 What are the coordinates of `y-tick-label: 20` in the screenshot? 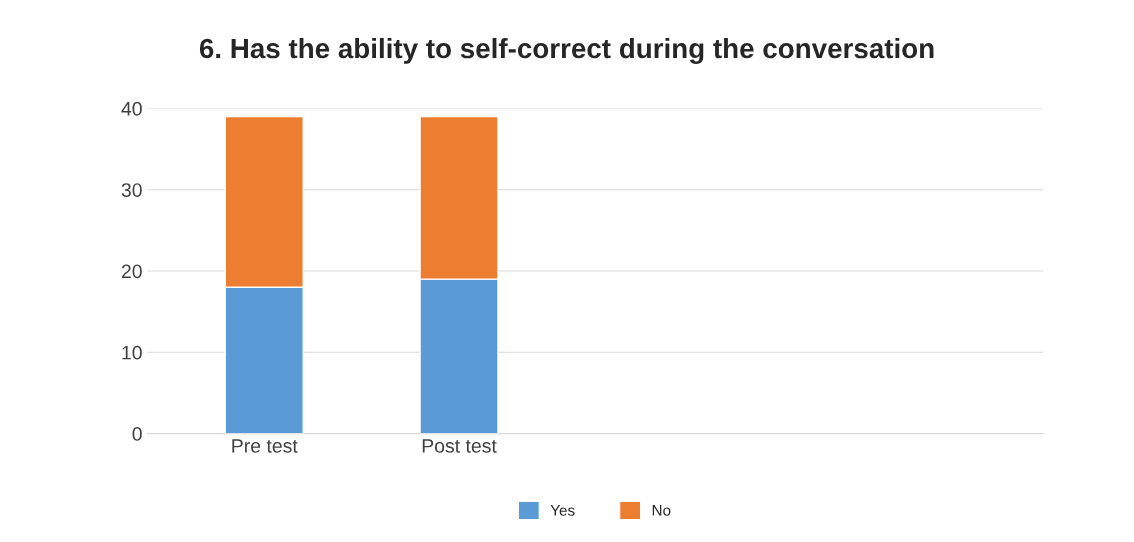 It's located at (131, 271).